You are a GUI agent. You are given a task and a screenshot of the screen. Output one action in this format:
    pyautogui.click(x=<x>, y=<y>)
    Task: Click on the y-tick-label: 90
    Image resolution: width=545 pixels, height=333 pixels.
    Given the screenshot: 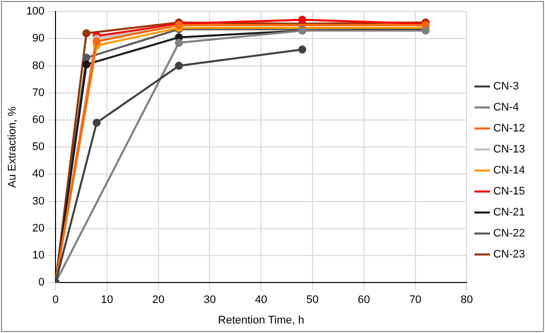 What is the action you would take?
    pyautogui.click(x=38, y=38)
    